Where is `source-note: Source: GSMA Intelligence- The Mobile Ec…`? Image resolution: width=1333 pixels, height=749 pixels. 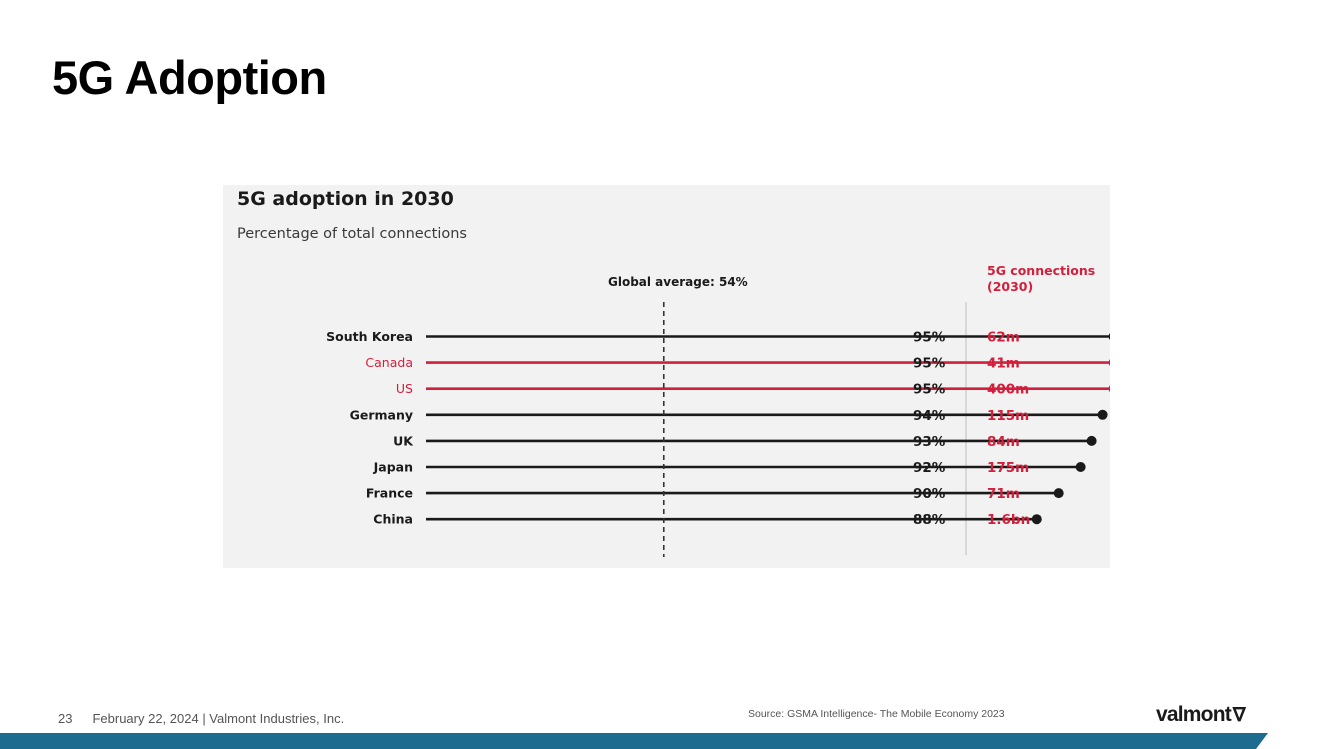 source-note: Source: GSMA Intelligence- The Mobile Ec… is located at coordinates (876, 714).